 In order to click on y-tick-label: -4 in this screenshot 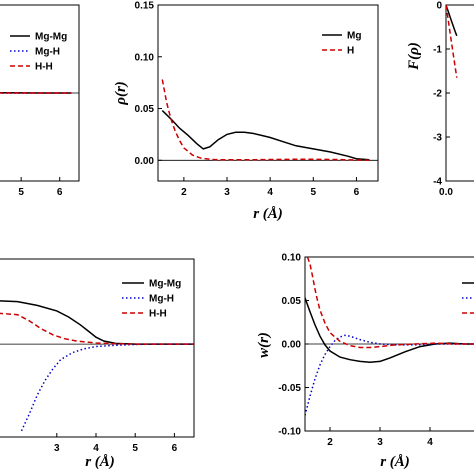, I will do `click(437, 182)`.